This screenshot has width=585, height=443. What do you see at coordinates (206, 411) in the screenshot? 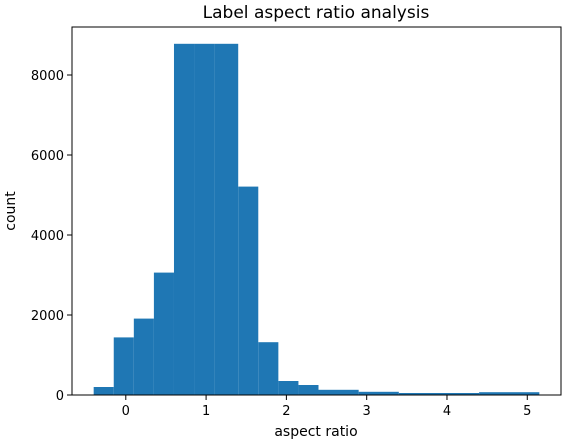
I see `x-tick-label: 1` at bounding box center [206, 411].